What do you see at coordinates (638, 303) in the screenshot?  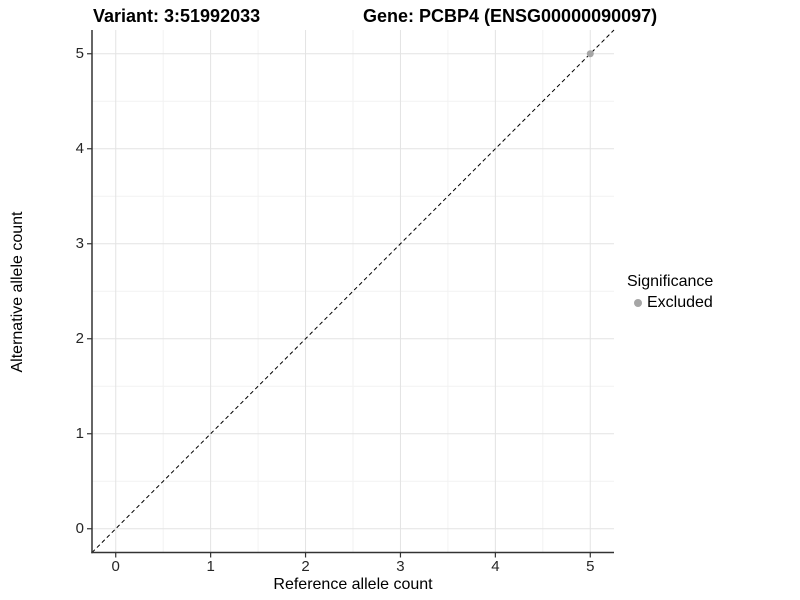 I see `legend-point-icon` at bounding box center [638, 303].